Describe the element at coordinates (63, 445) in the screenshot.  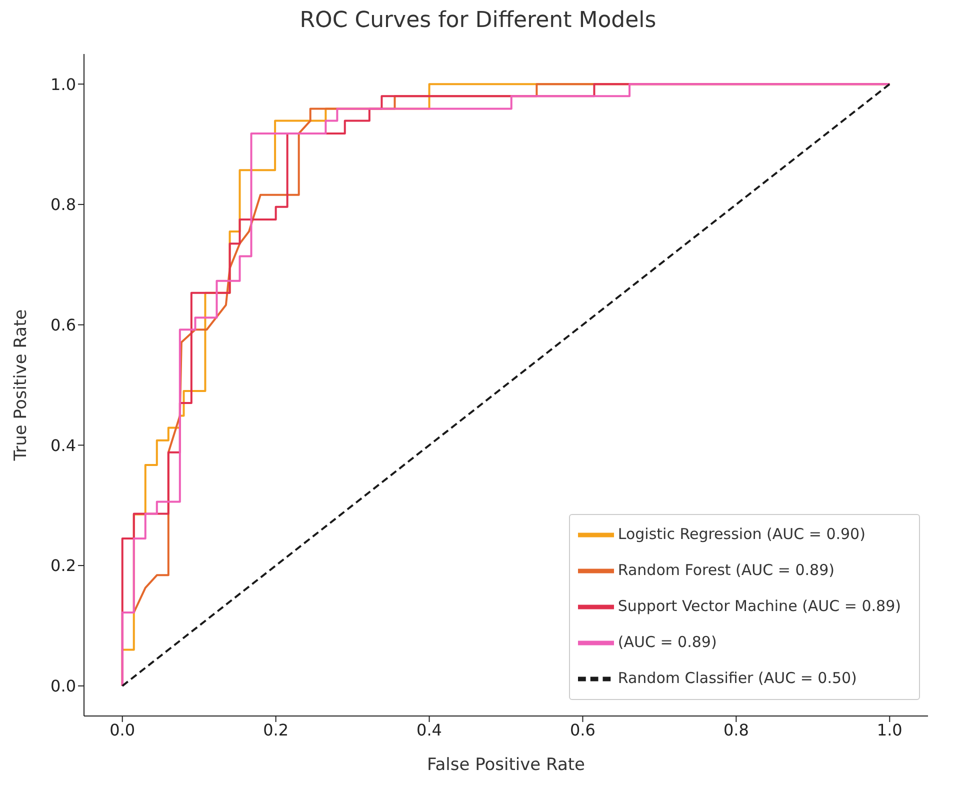
I see `y-tick-label: 0.4` at that location.